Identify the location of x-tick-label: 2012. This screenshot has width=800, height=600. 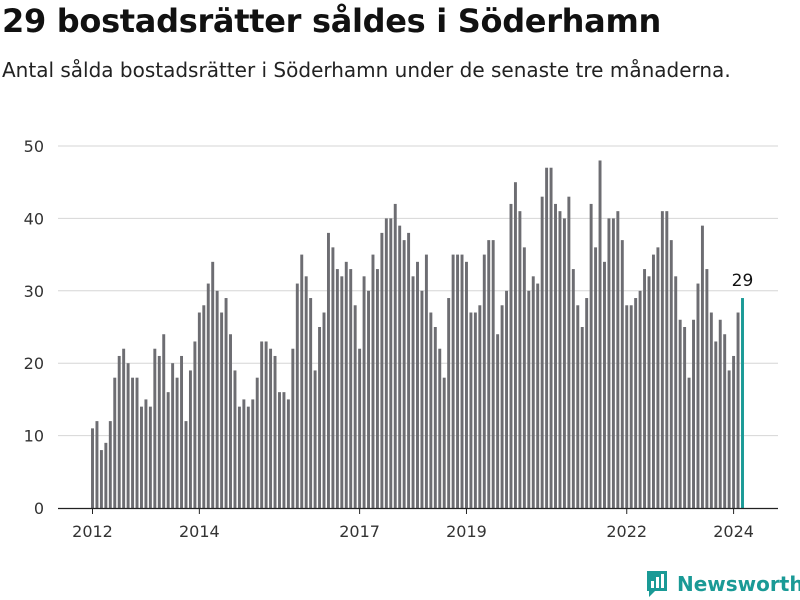
(92, 531).